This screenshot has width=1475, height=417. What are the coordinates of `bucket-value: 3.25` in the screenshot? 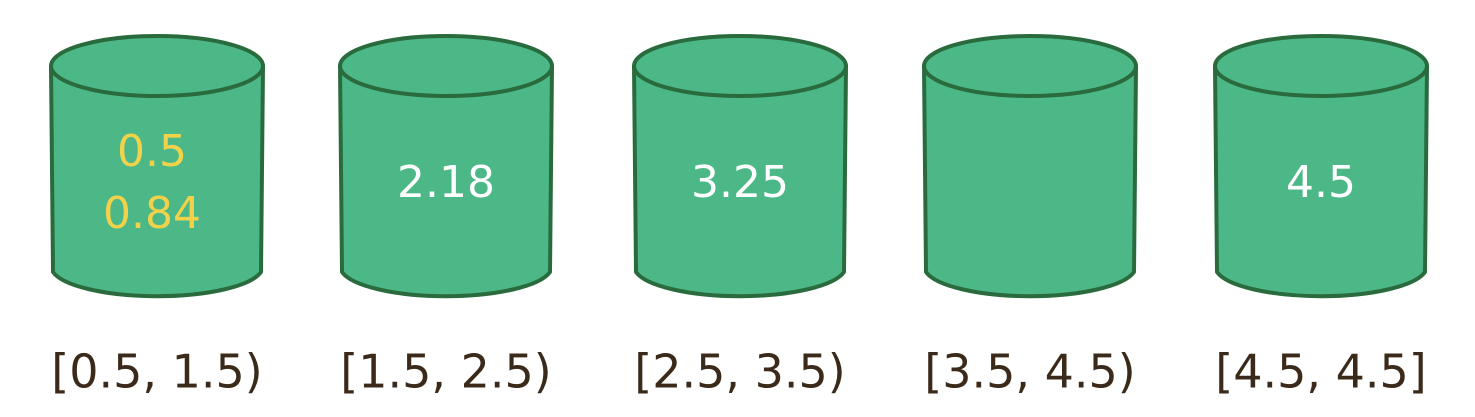 It's located at (740, 182).